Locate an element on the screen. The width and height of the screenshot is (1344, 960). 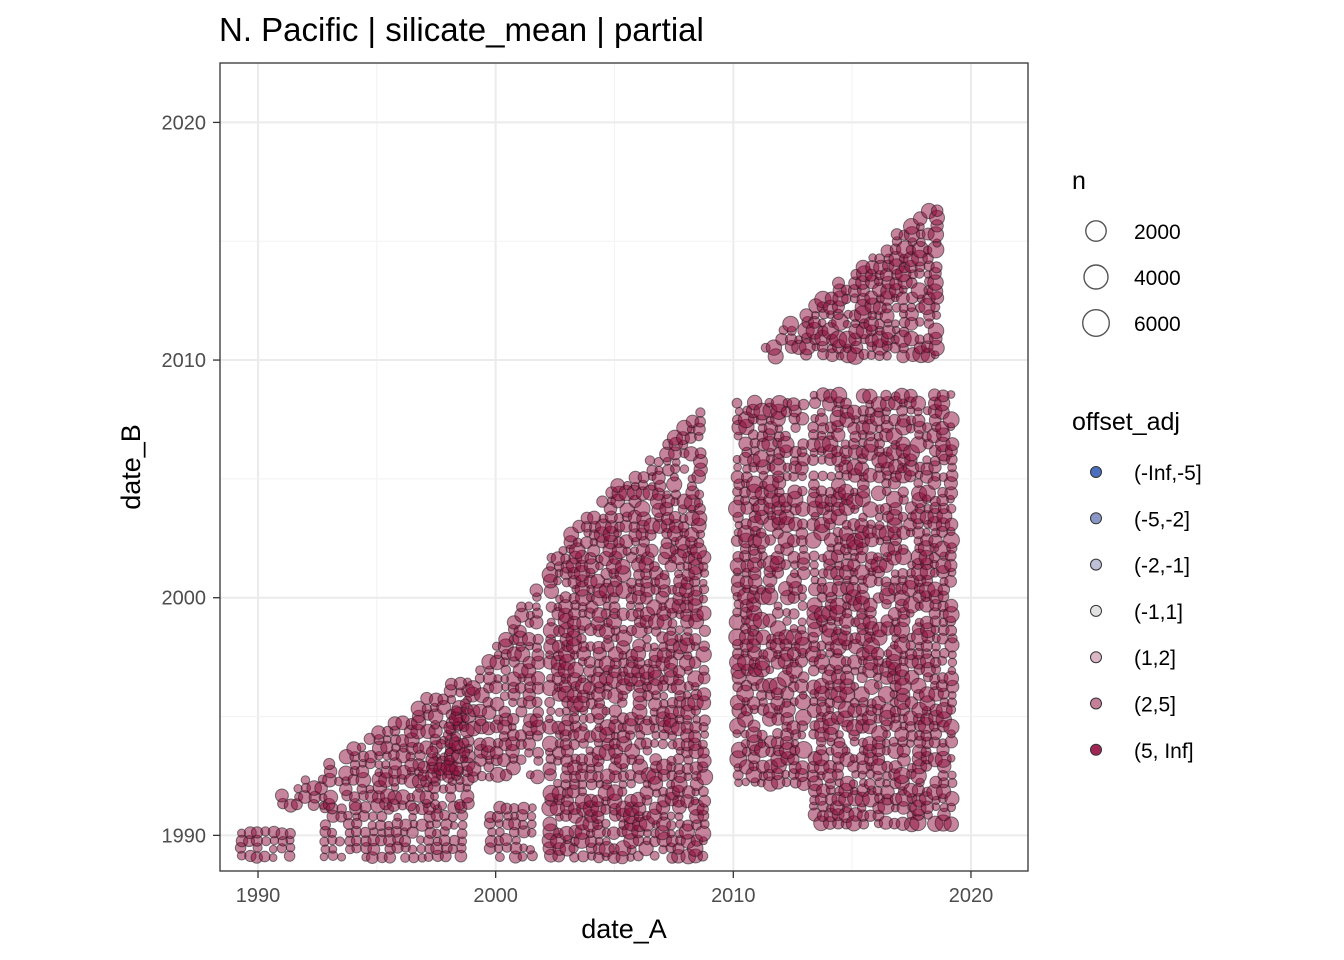
color-legend-label: (5, Inf] is located at coordinates (1164, 751).